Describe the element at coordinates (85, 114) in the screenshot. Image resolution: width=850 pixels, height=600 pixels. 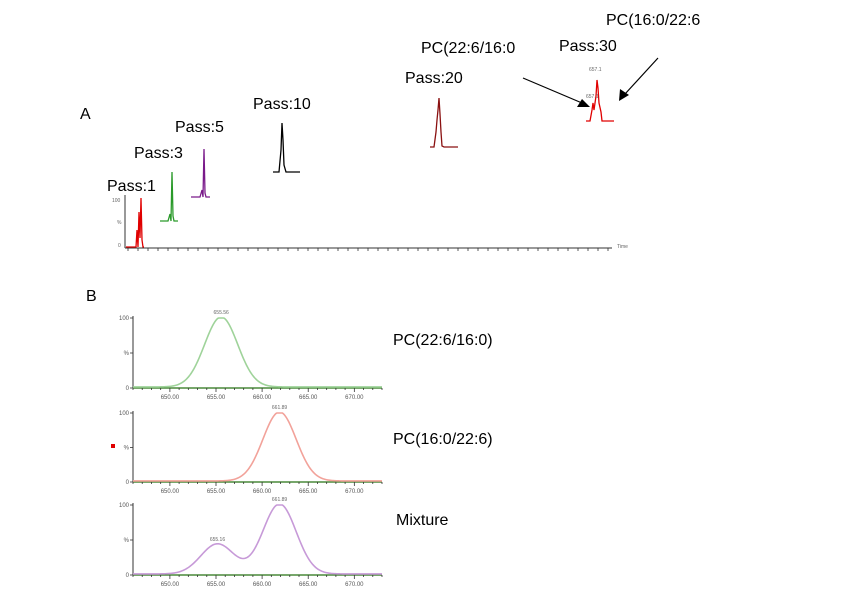
I see `panel-a-letter: A` at that location.